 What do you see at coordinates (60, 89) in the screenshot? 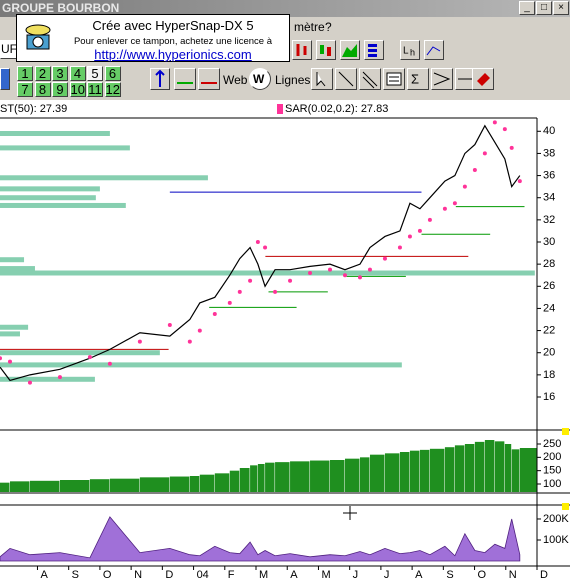
I see `period-button: 9` at bounding box center [60, 89].